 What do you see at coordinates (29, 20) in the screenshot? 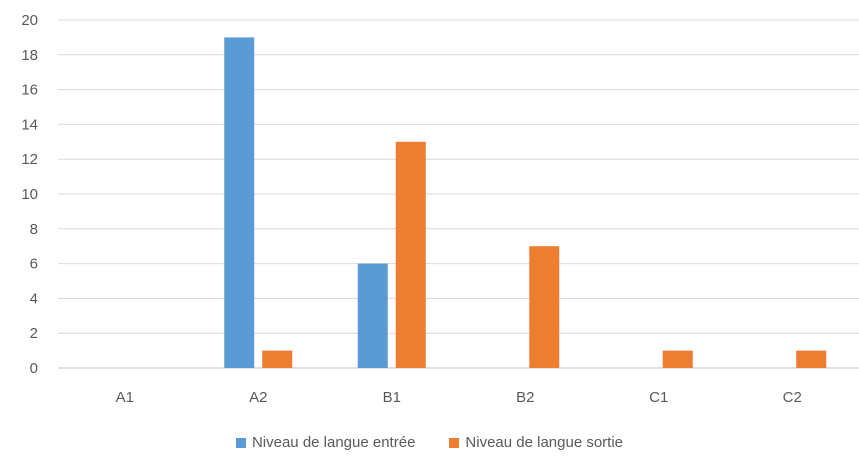
I see `y-tick-label-20: 20` at bounding box center [29, 20].